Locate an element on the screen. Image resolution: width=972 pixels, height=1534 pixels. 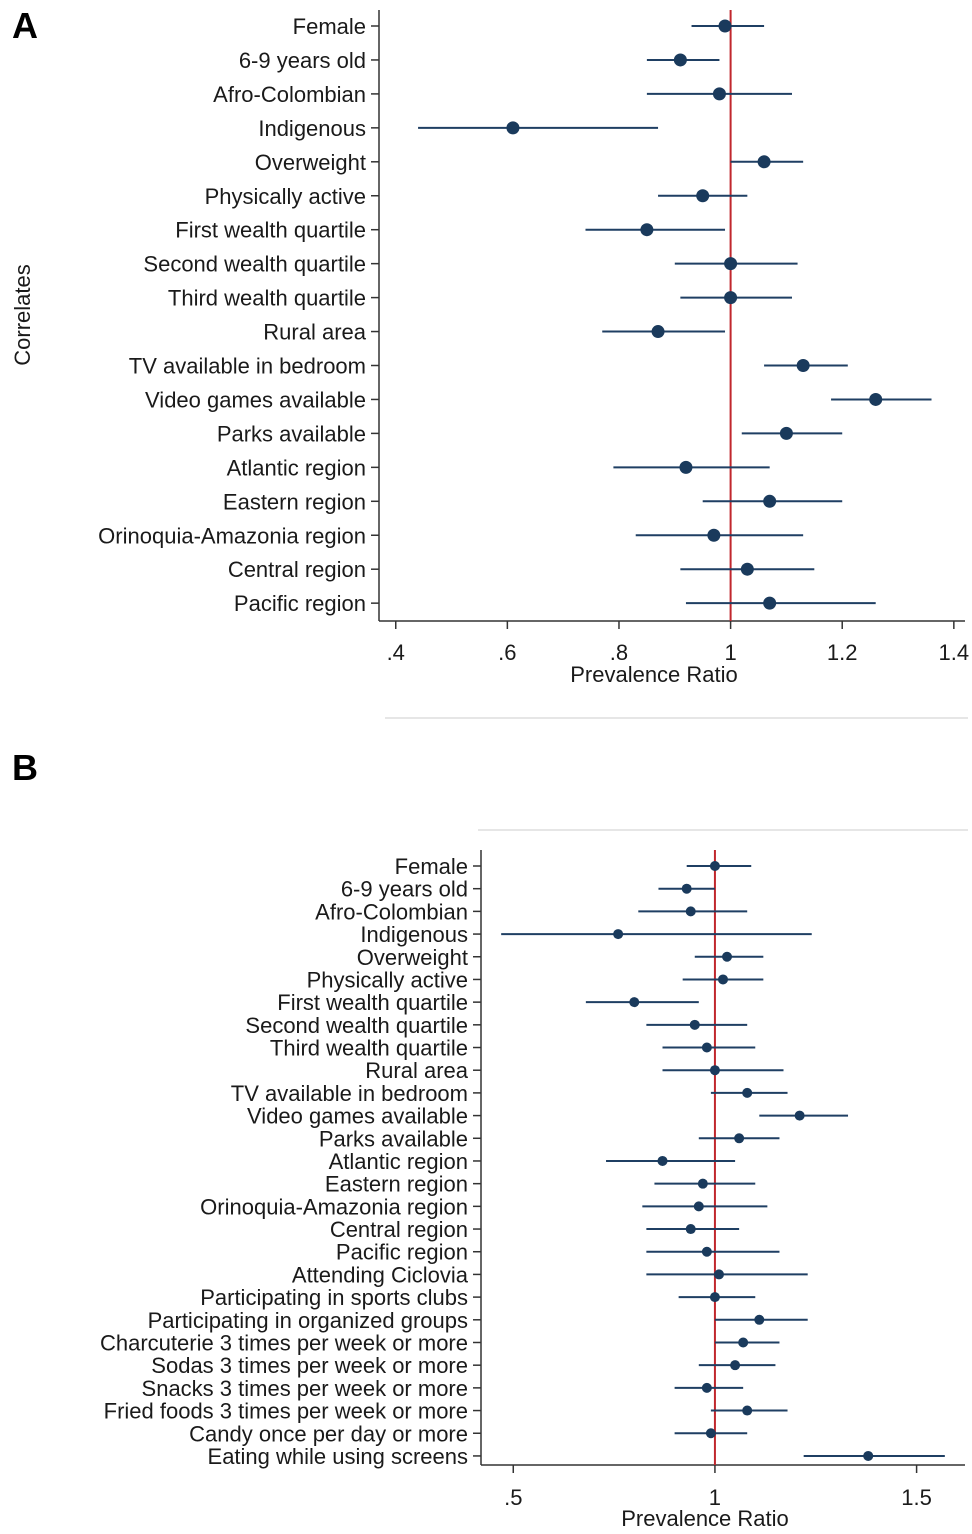
row-label: Participating in organized groups is located at coordinates (308, 1320).